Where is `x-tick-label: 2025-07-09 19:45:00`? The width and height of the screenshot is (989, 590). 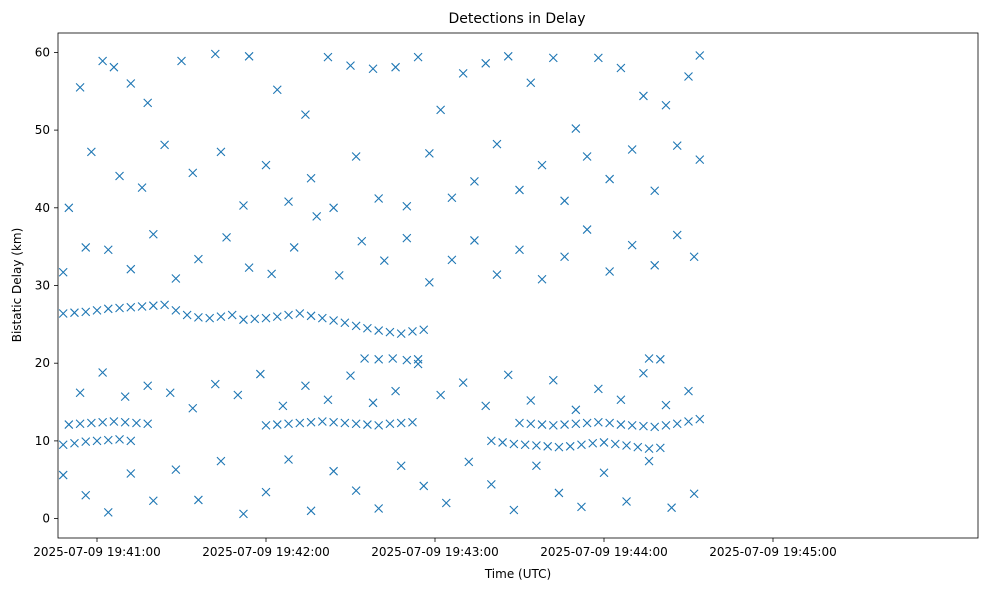 x-tick-label: 2025-07-09 19:45:00 is located at coordinates (772, 552).